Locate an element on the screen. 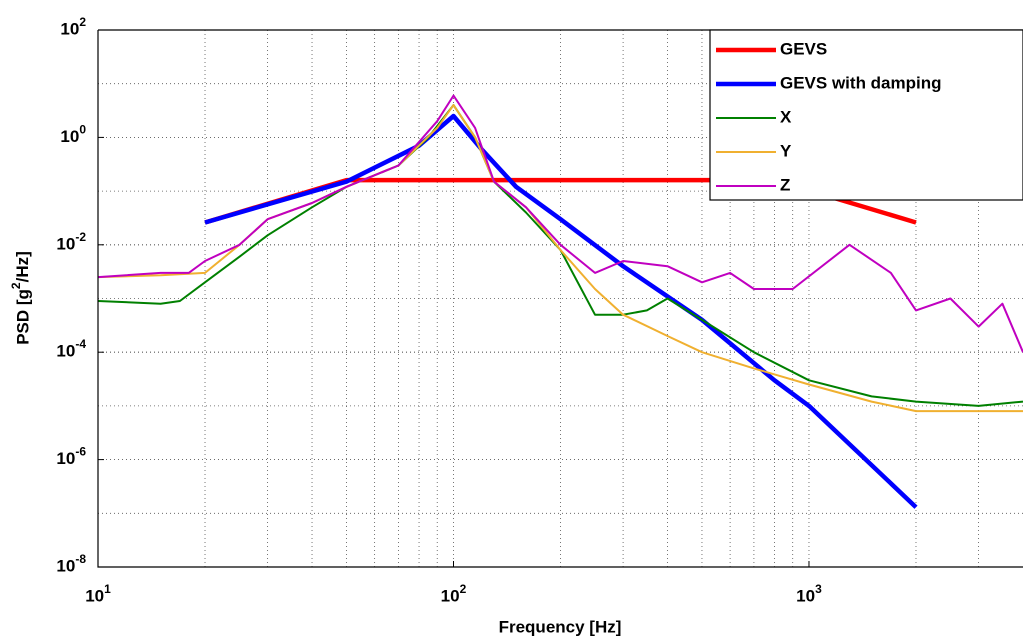 Image resolution: width=1023 pixels, height=642 pixels. legend-label: GEVS with damping is located at coordinates (861, 82).